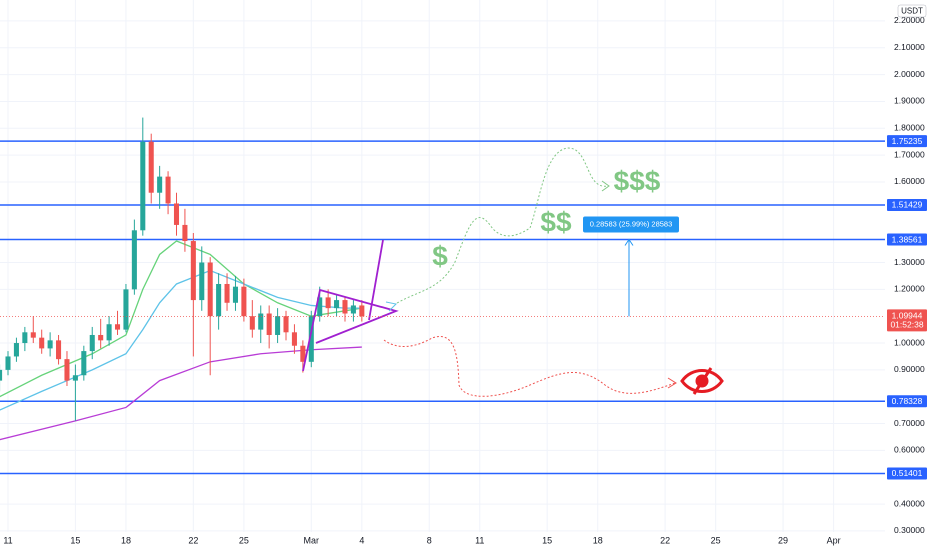 The image size is (932, 555). What do you see at coordinates (376, 280) in the screenshot?
I see `breakout-line` at bounding box center [376, 280].